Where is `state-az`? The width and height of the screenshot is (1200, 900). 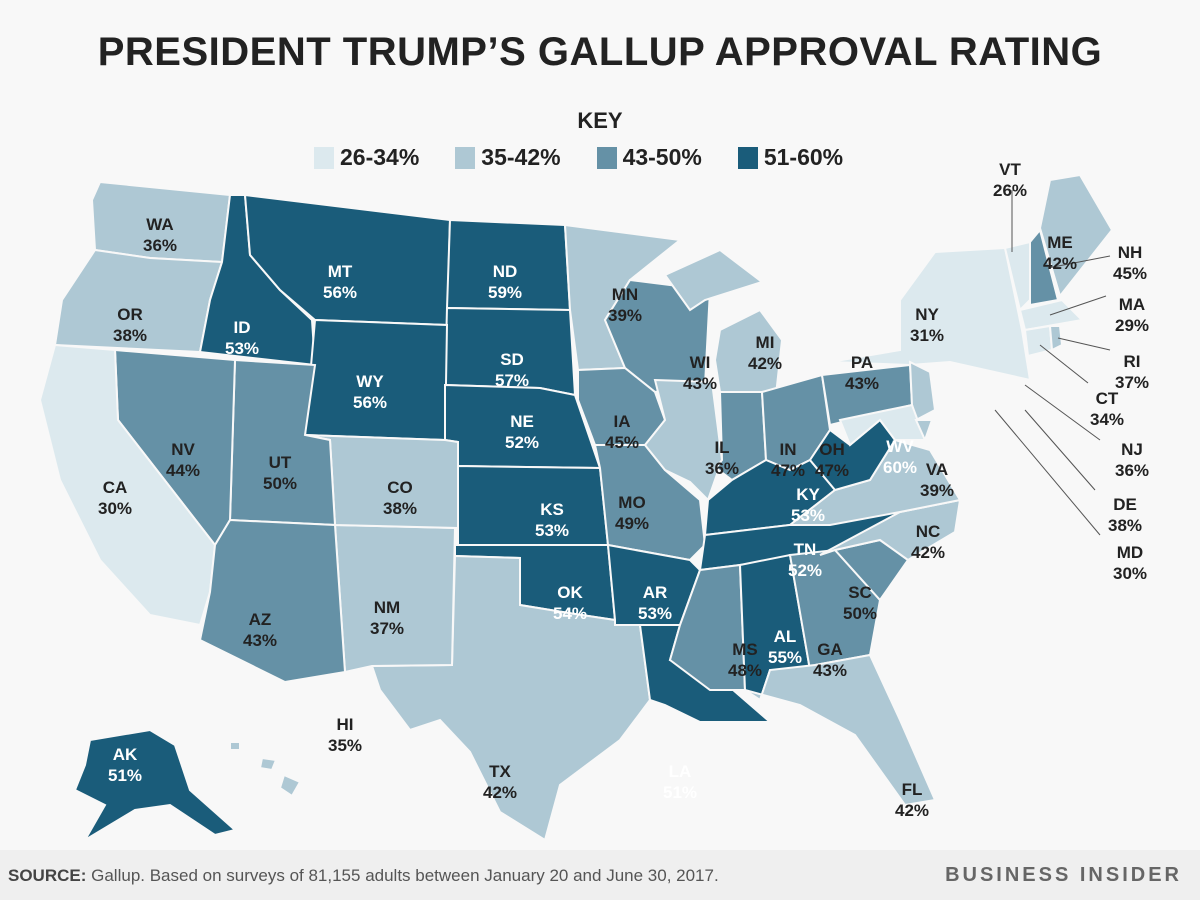 state-az is located at coordinates (272, 601).